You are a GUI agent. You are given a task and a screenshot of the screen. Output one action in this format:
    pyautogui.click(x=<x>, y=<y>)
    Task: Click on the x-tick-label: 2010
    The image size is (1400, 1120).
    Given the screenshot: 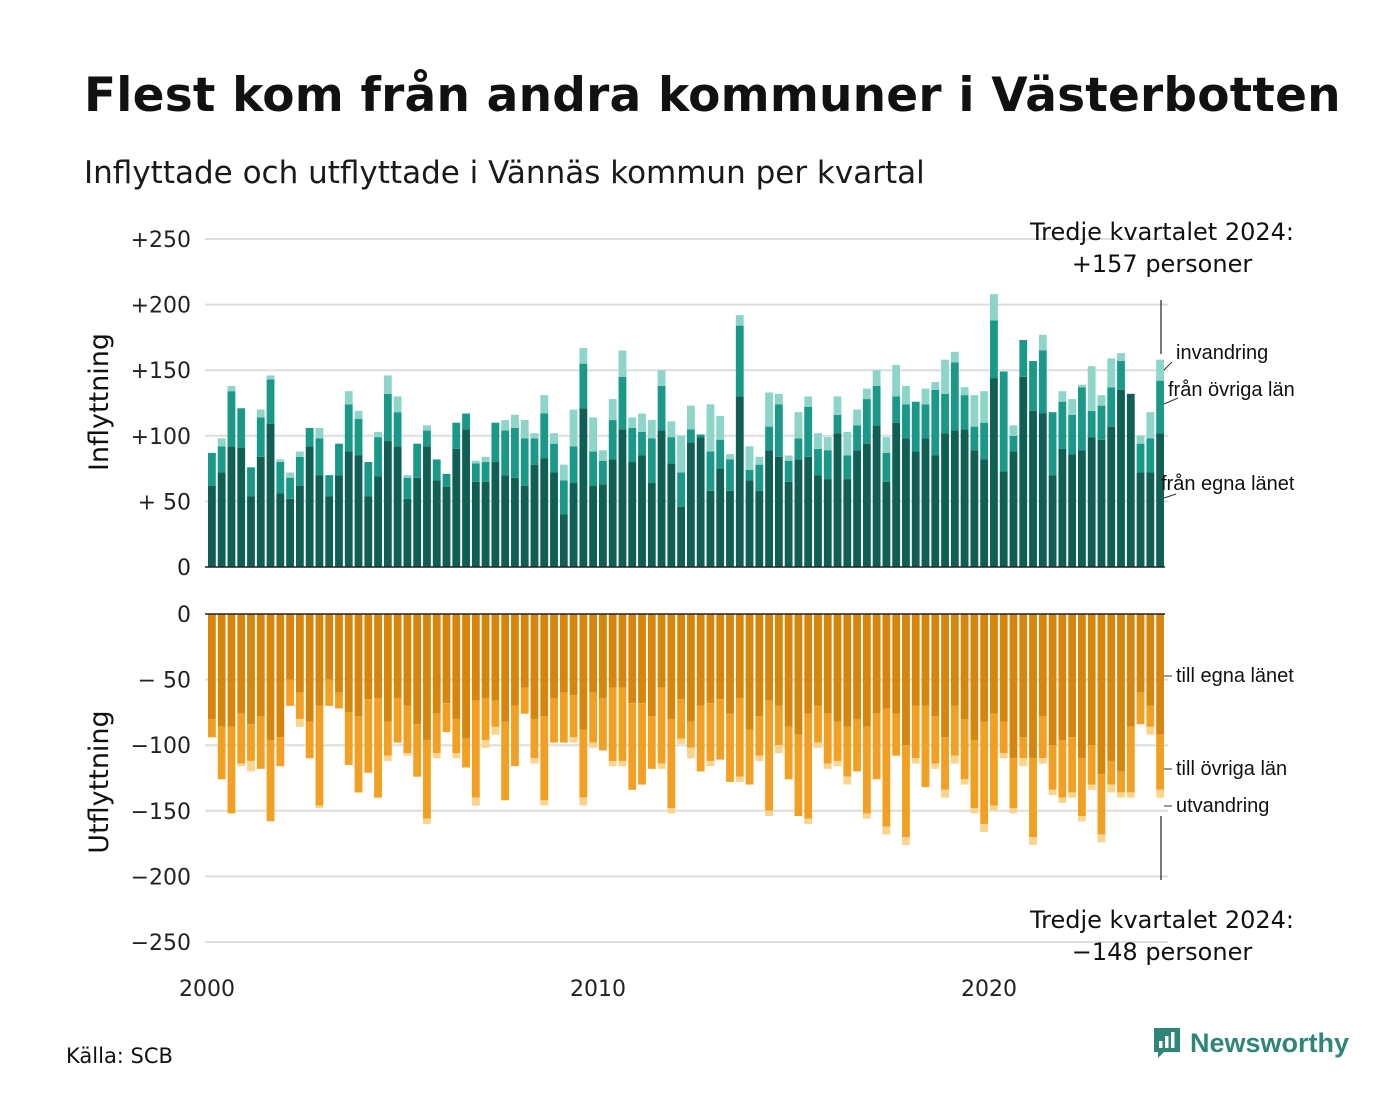 What is the action you would take?
    pyautogui.click(x=598, y=989)
    